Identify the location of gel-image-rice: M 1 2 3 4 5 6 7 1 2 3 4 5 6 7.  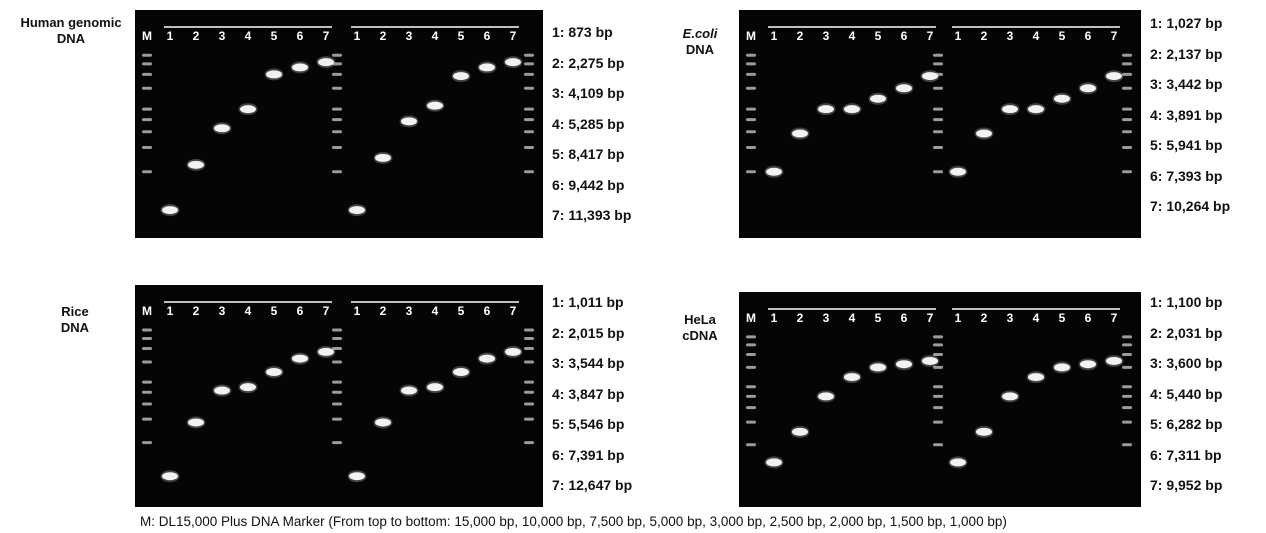
(339, 396).